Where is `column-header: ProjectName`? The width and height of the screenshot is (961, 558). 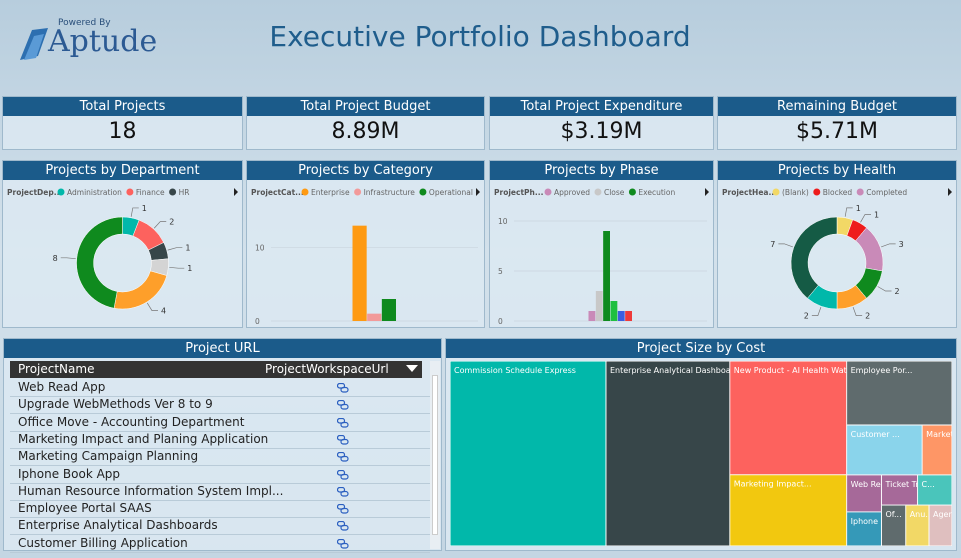 column-header: ProjectName is located at coordinates (56, 369).